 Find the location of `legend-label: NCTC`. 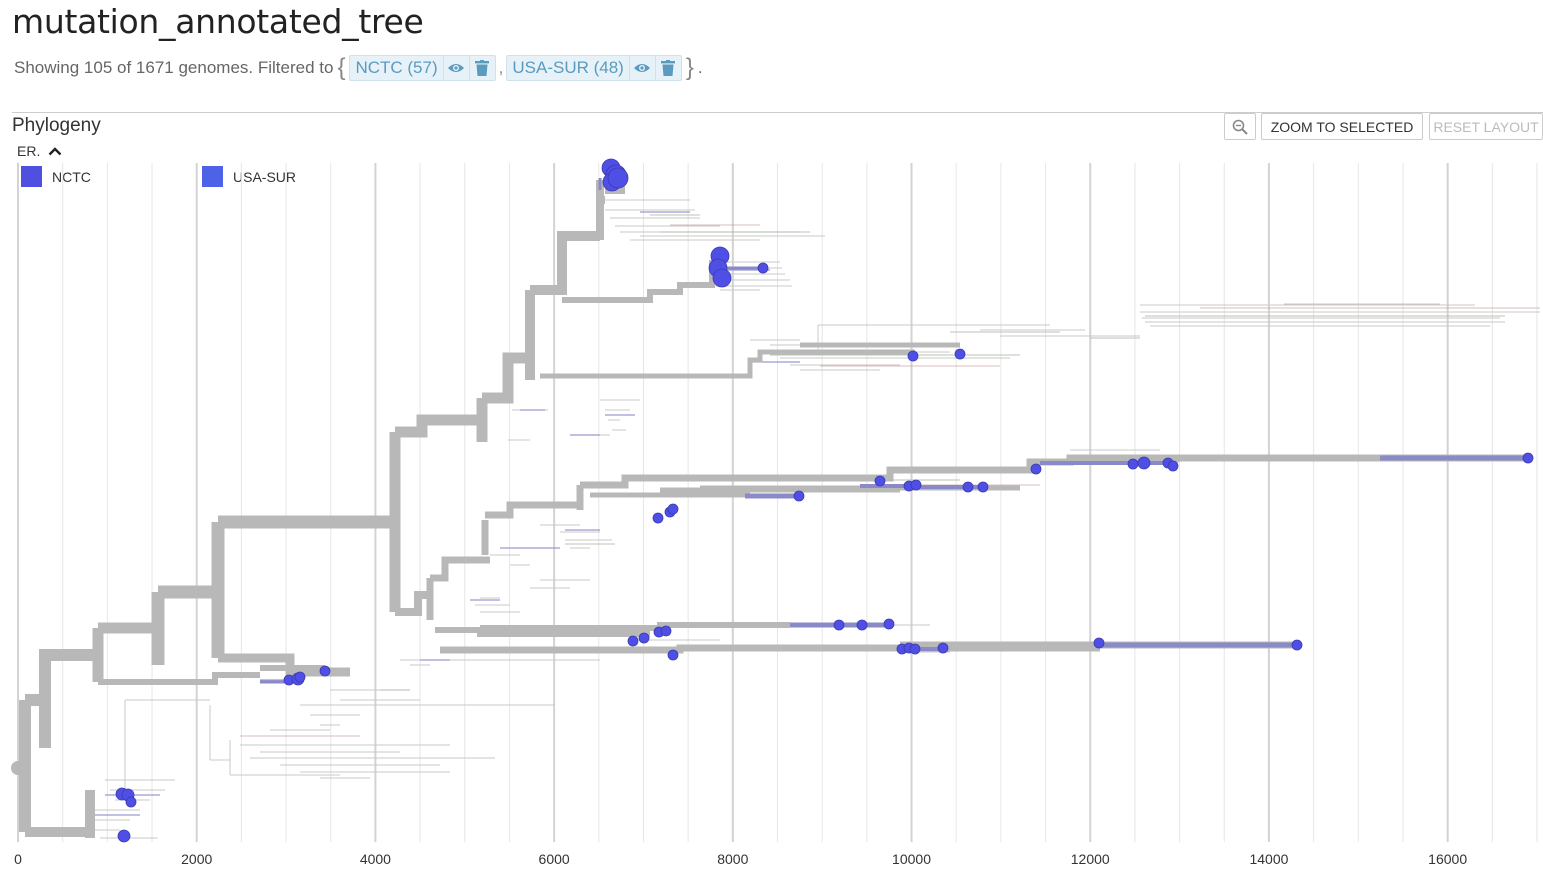

legend-label: NCTC is located at coordinates (71, 176).